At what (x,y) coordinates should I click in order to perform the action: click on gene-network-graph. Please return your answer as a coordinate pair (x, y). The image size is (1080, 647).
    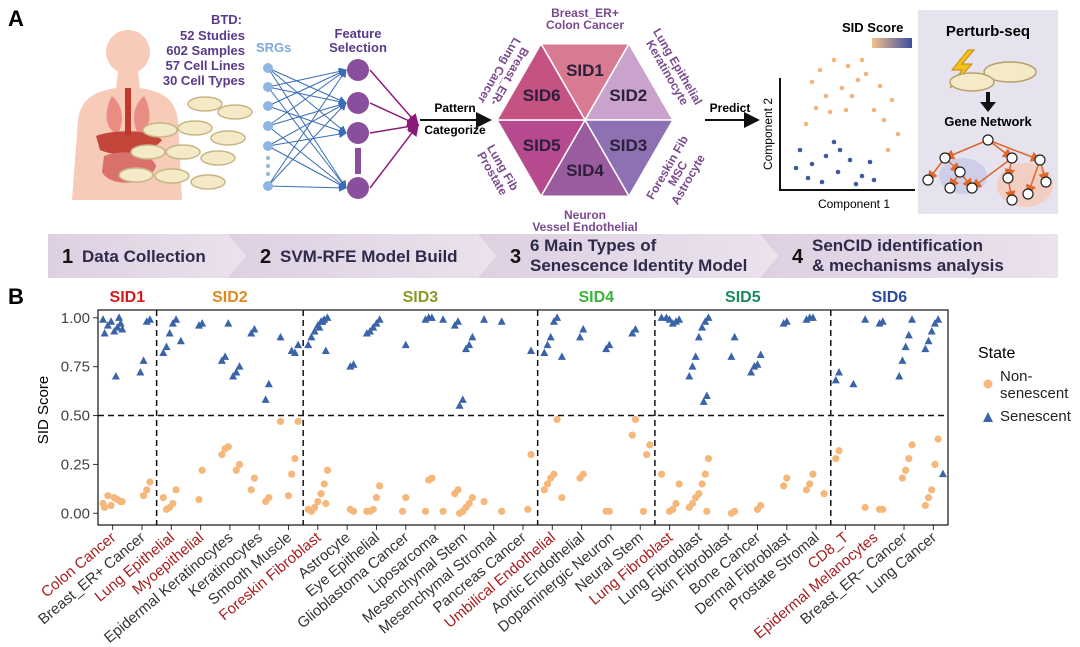
    Looking at the image, I should click on (987, 170).